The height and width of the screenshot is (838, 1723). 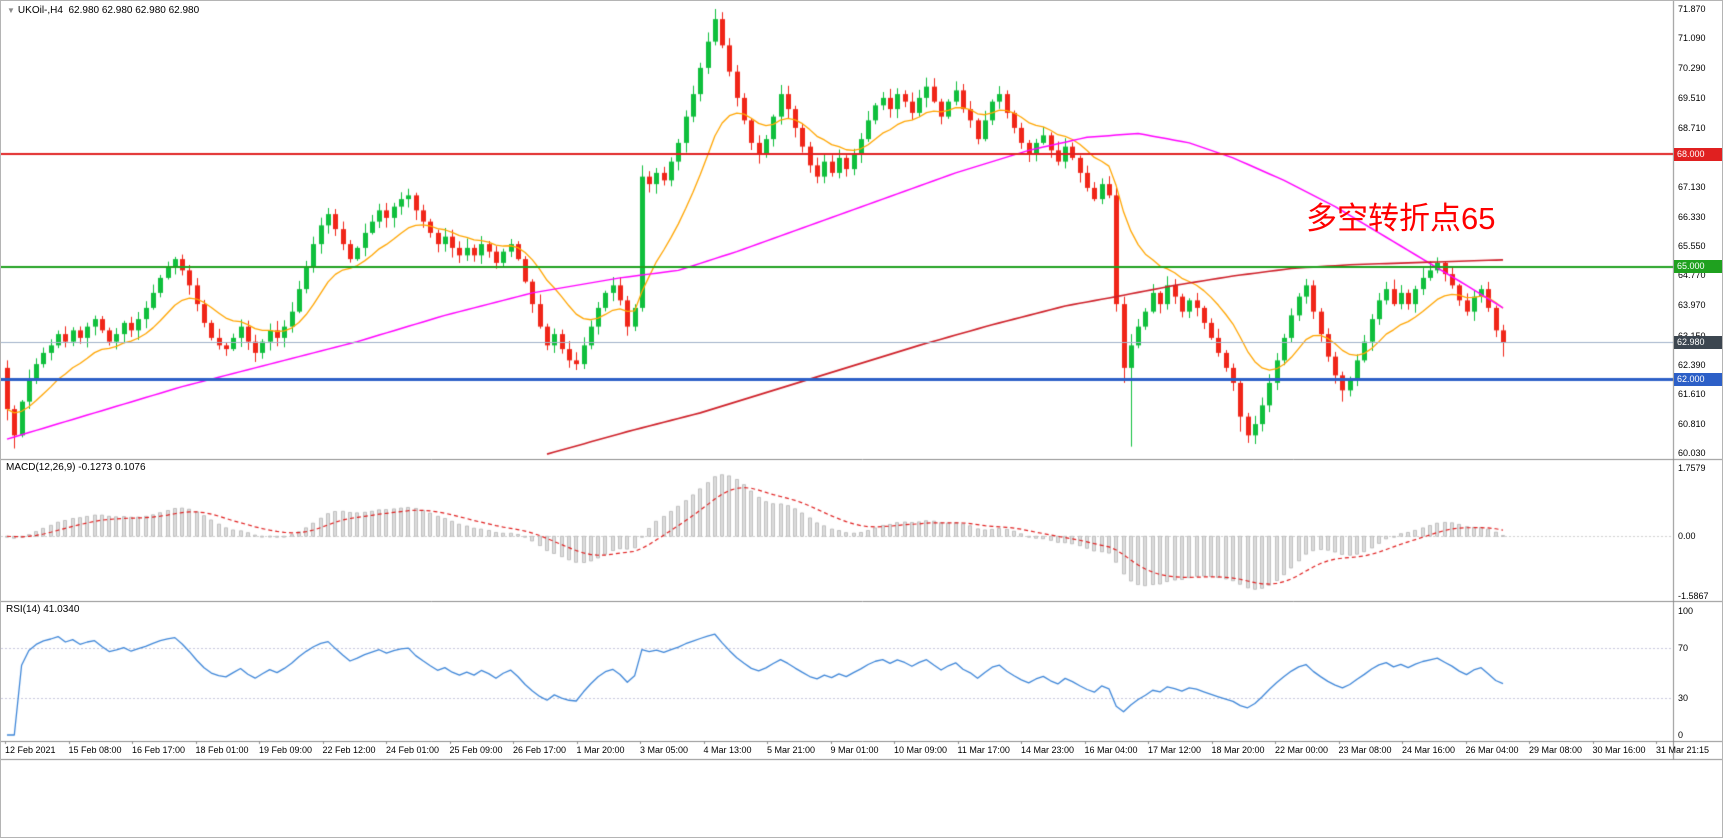 What do you see at coordinates (76, 467) in the screenshot?
I see `macd-indicator-label: MACD(12,26,9) -0.1273 0.1076` at bounding box center [76, 467].